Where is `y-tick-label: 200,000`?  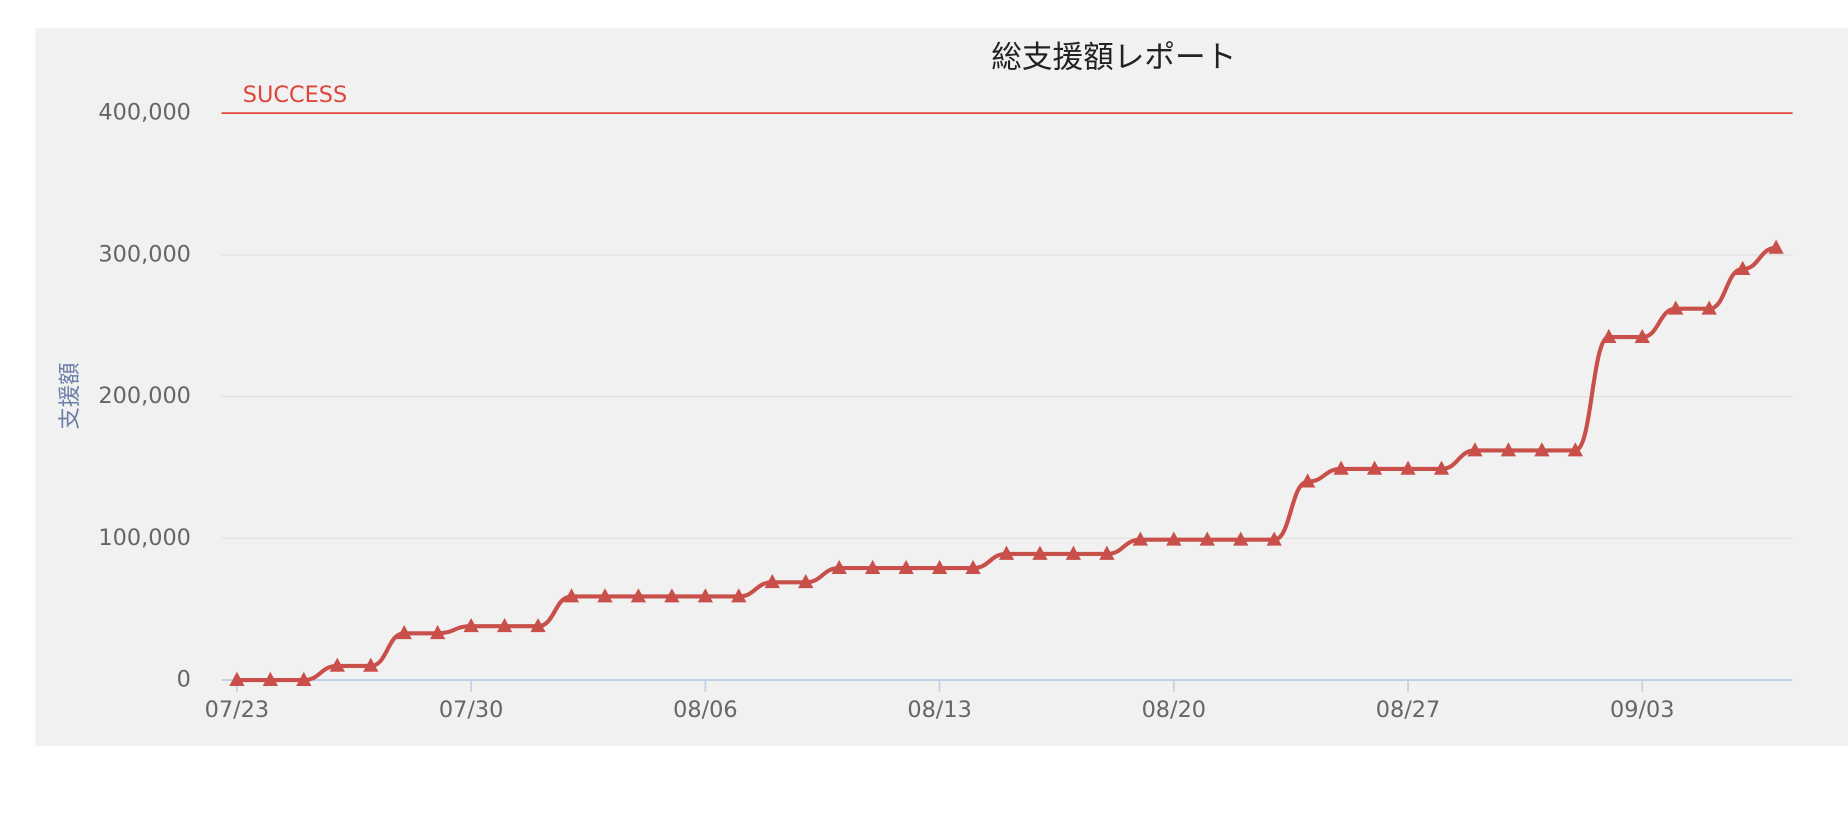 y-tick-label: 200,000 is located at coordinates (144, 396).